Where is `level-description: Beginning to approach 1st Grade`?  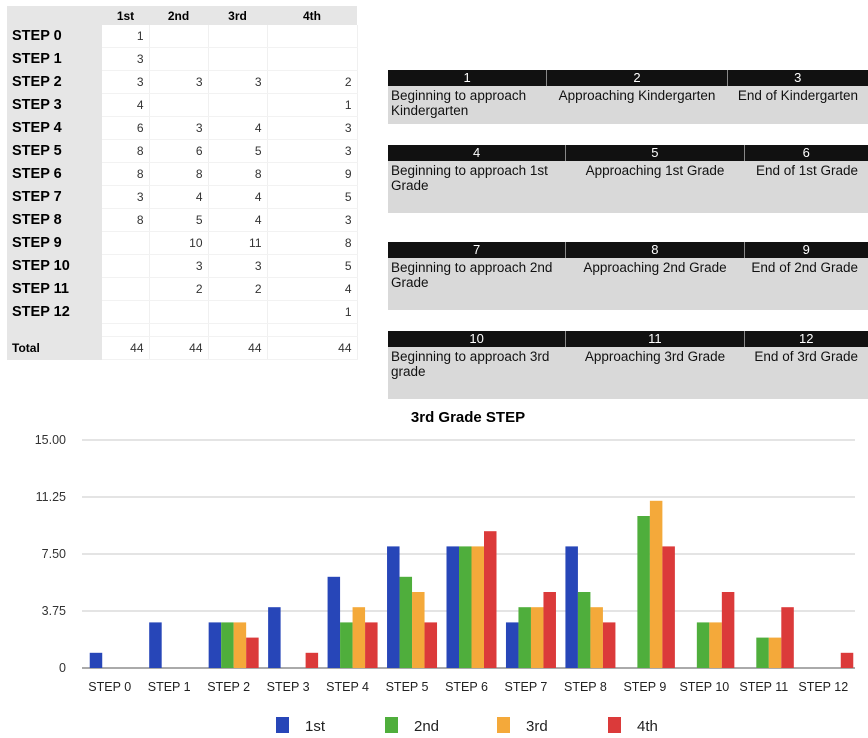
level-description: Beginning to approach 1st Grade is located at coordinates (469, 178).